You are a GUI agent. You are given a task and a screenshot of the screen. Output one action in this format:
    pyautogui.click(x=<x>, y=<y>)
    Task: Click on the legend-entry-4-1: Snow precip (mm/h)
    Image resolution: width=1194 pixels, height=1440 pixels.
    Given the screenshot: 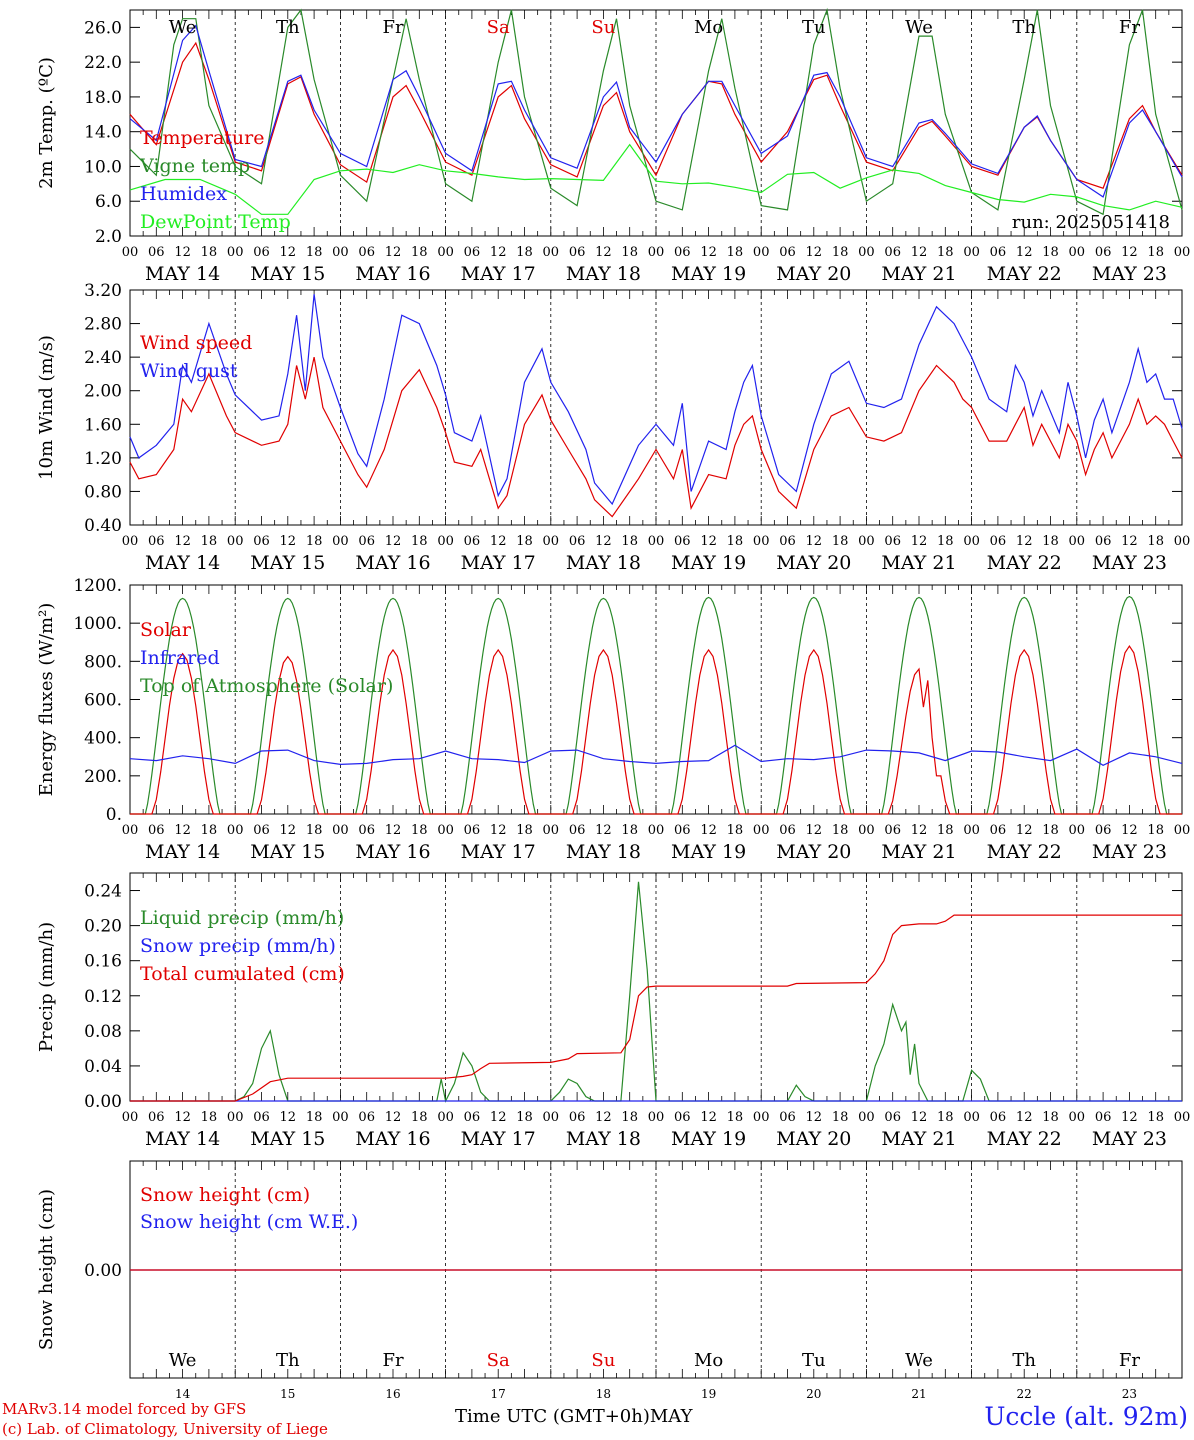 What is the action you would take?
    pyautogui.click(x=238, y=946)
    